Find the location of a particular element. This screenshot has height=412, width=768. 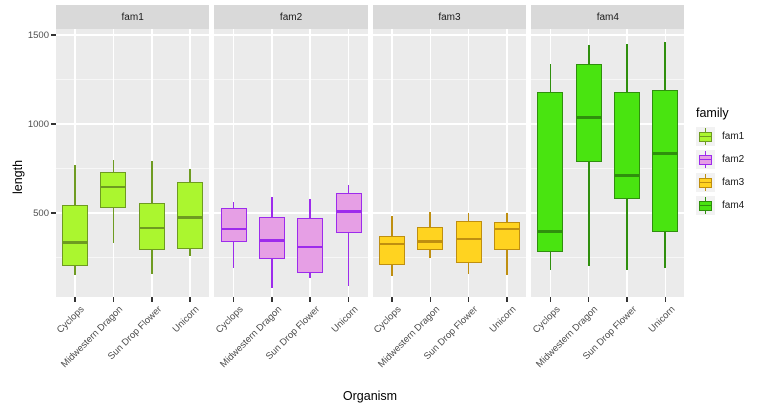

legend-item: fam4 is located at coordinates (730, 205).